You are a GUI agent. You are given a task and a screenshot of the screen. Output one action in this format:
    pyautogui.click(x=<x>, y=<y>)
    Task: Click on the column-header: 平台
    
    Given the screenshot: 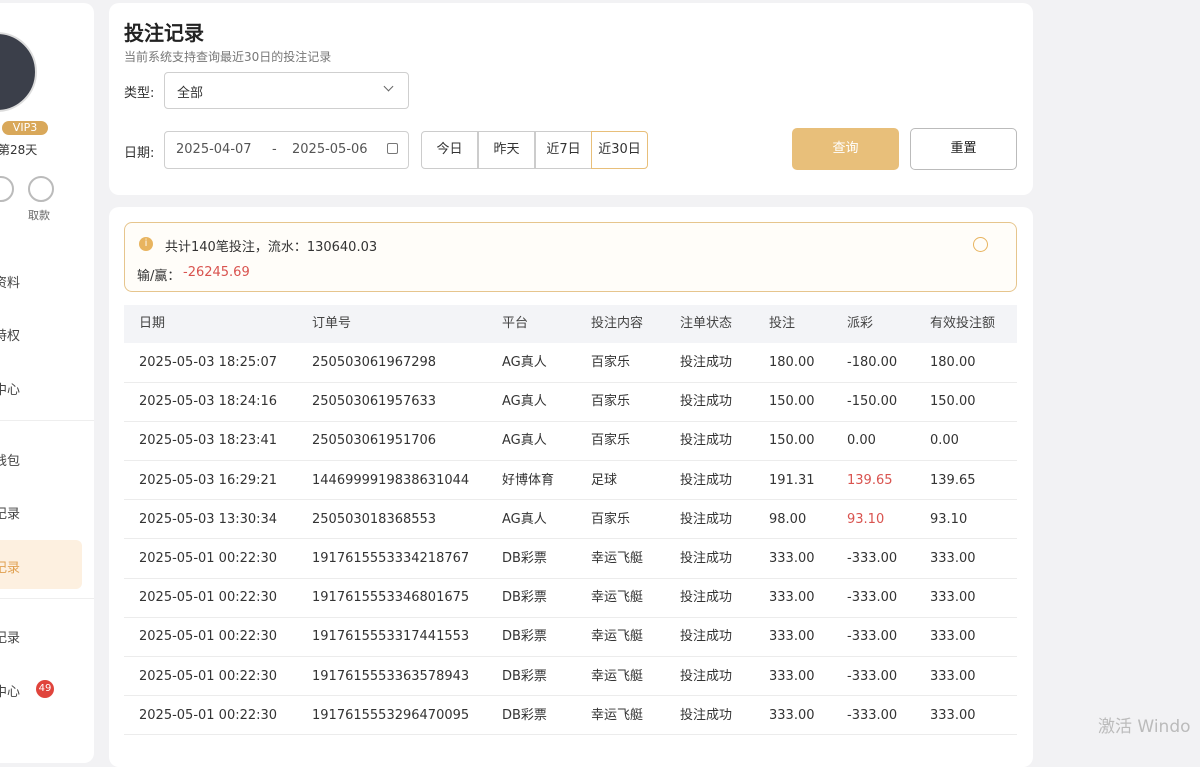 What is the action you would take?
    pyautogui.click(x=515, y=323)
    